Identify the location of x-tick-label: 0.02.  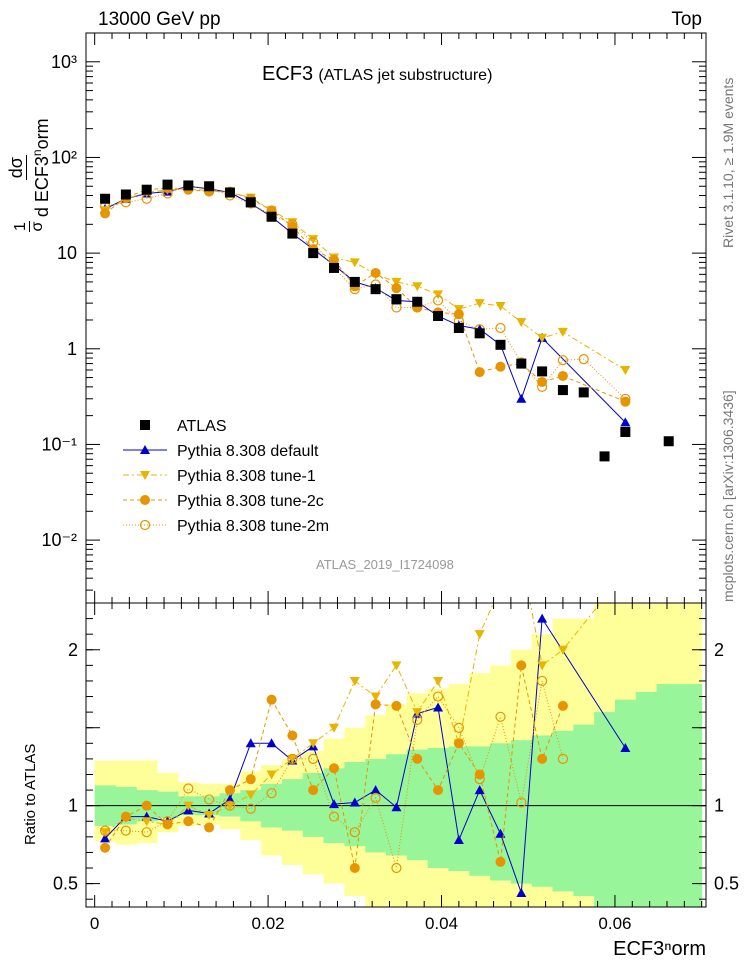
(268, 923).